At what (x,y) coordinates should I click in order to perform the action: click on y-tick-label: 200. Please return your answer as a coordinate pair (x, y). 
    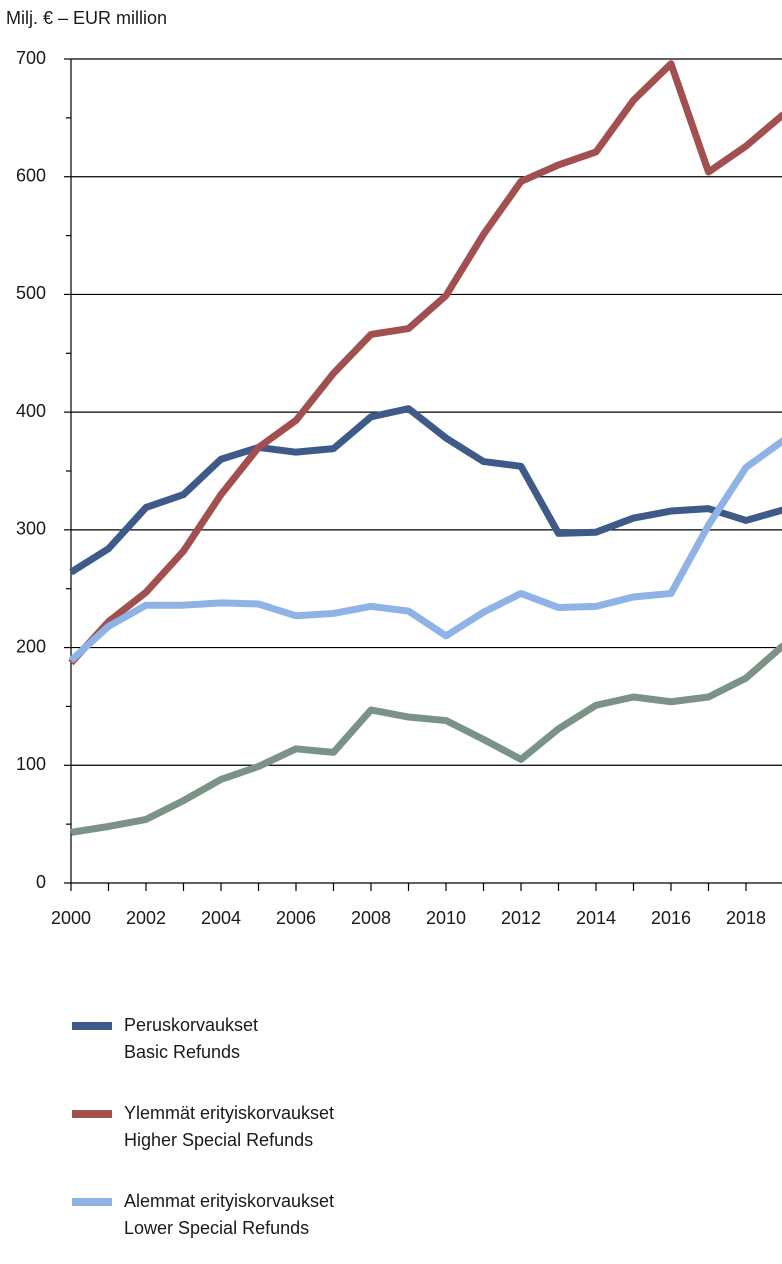
    Looking at the image, I should click on (31, 646).